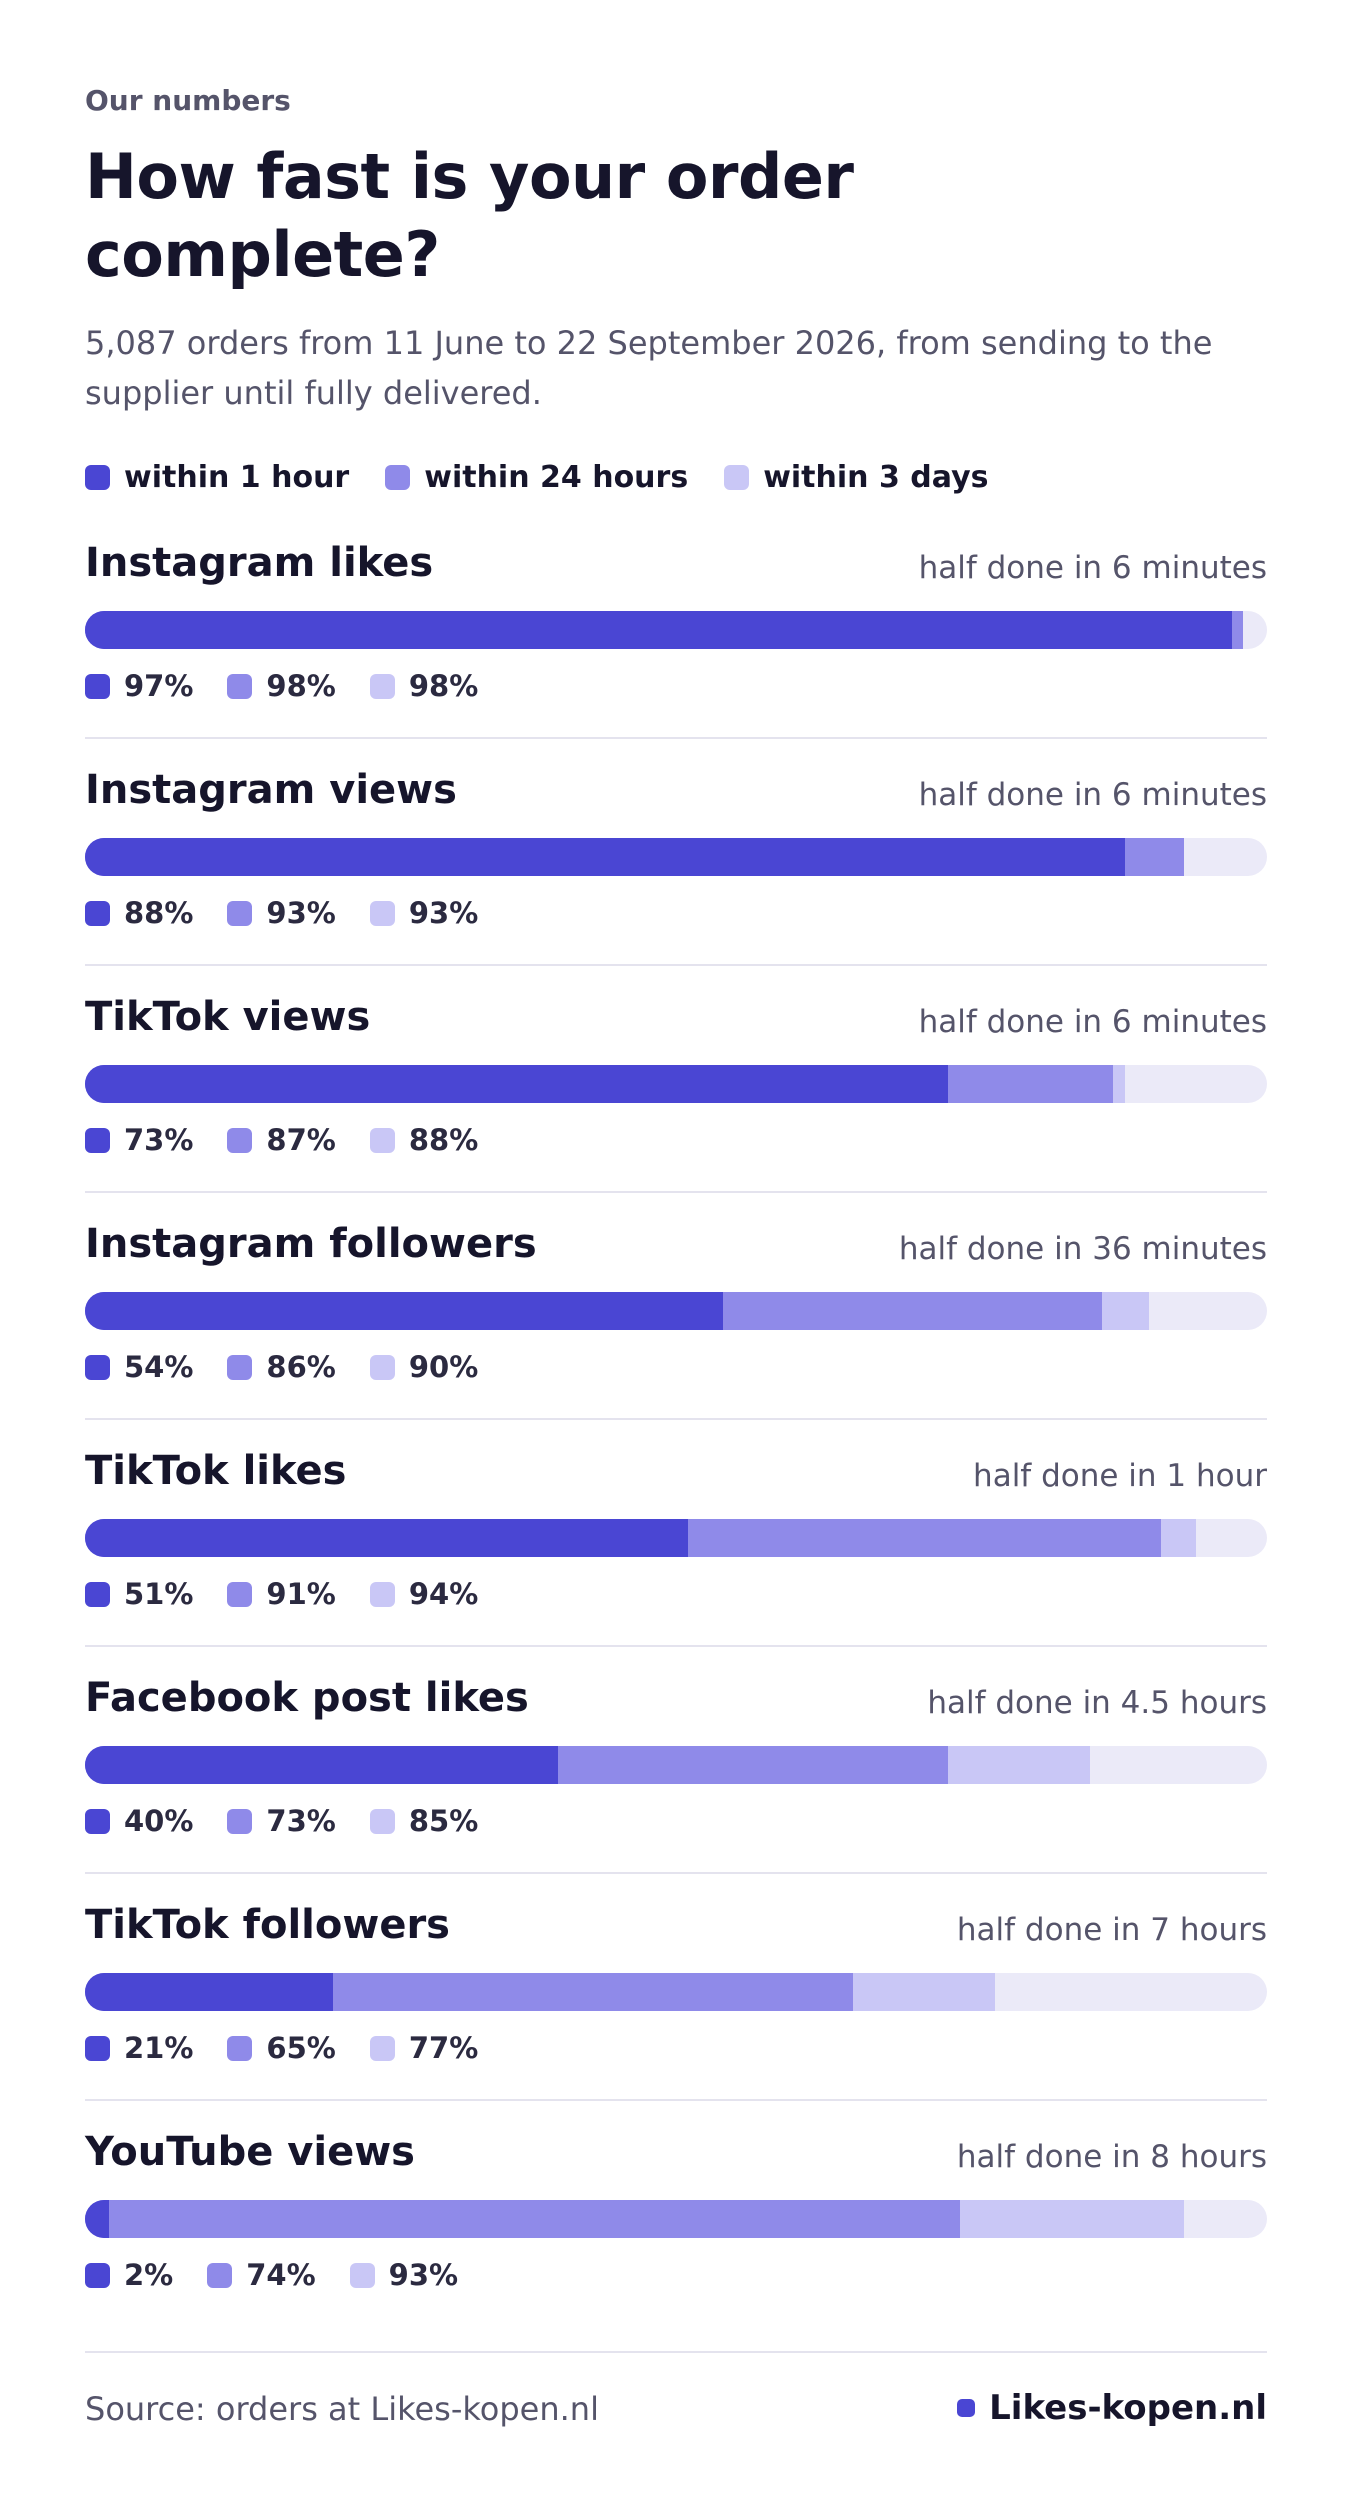 The height and width of the screenshot is (2498, 1350). What do you see at coordinates (159, 686) in the screenshot?
I see `value-label: 97%` at bounding box center [159, 686].